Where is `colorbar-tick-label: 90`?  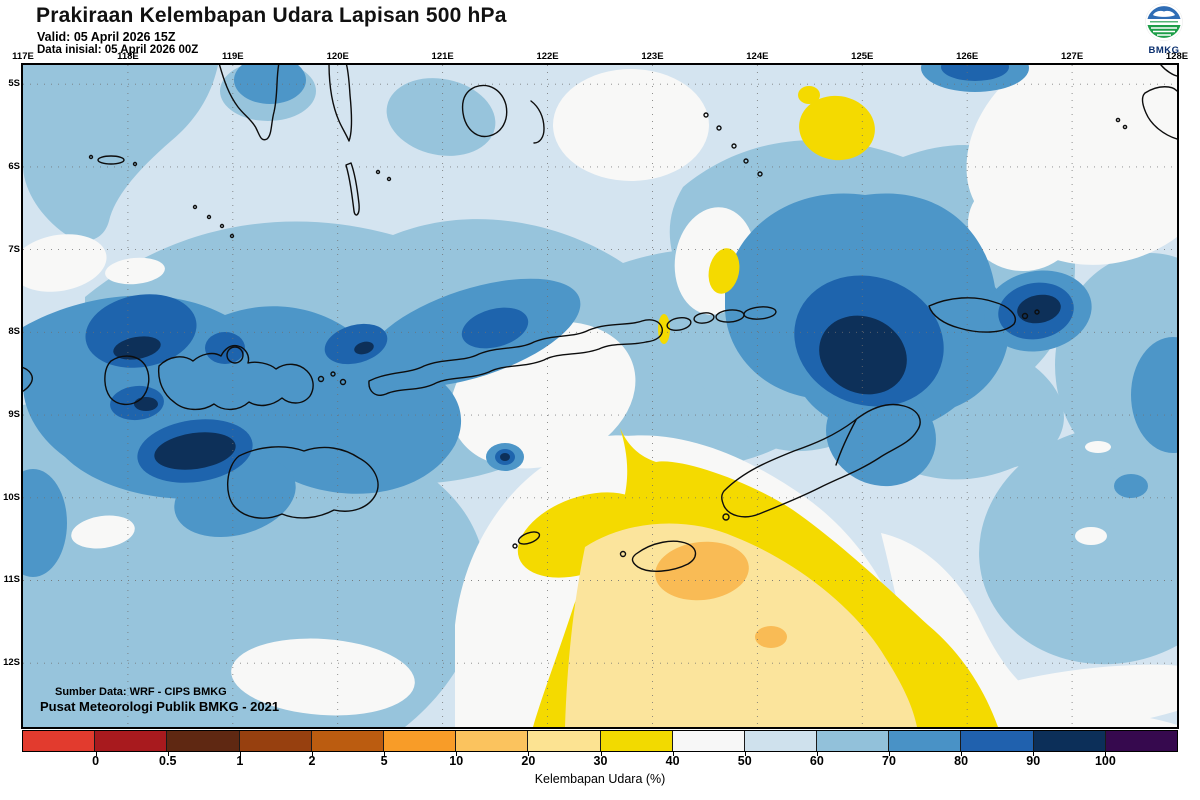
colorbar-tick-label: 90 is located at coordinates (1033, 761).